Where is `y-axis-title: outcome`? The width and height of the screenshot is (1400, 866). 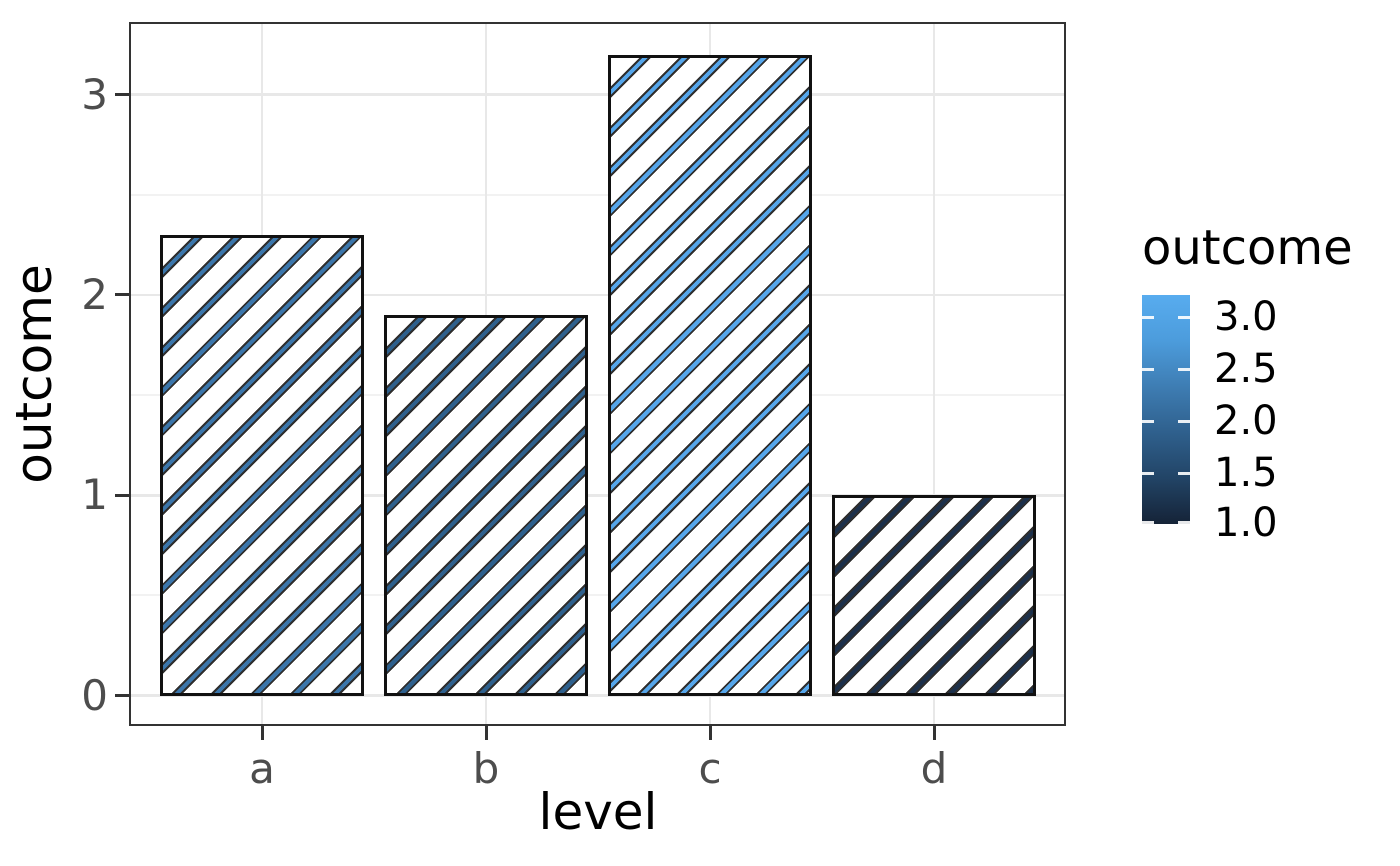
y-axis-title: outcome is located at coordinates (34, 374).